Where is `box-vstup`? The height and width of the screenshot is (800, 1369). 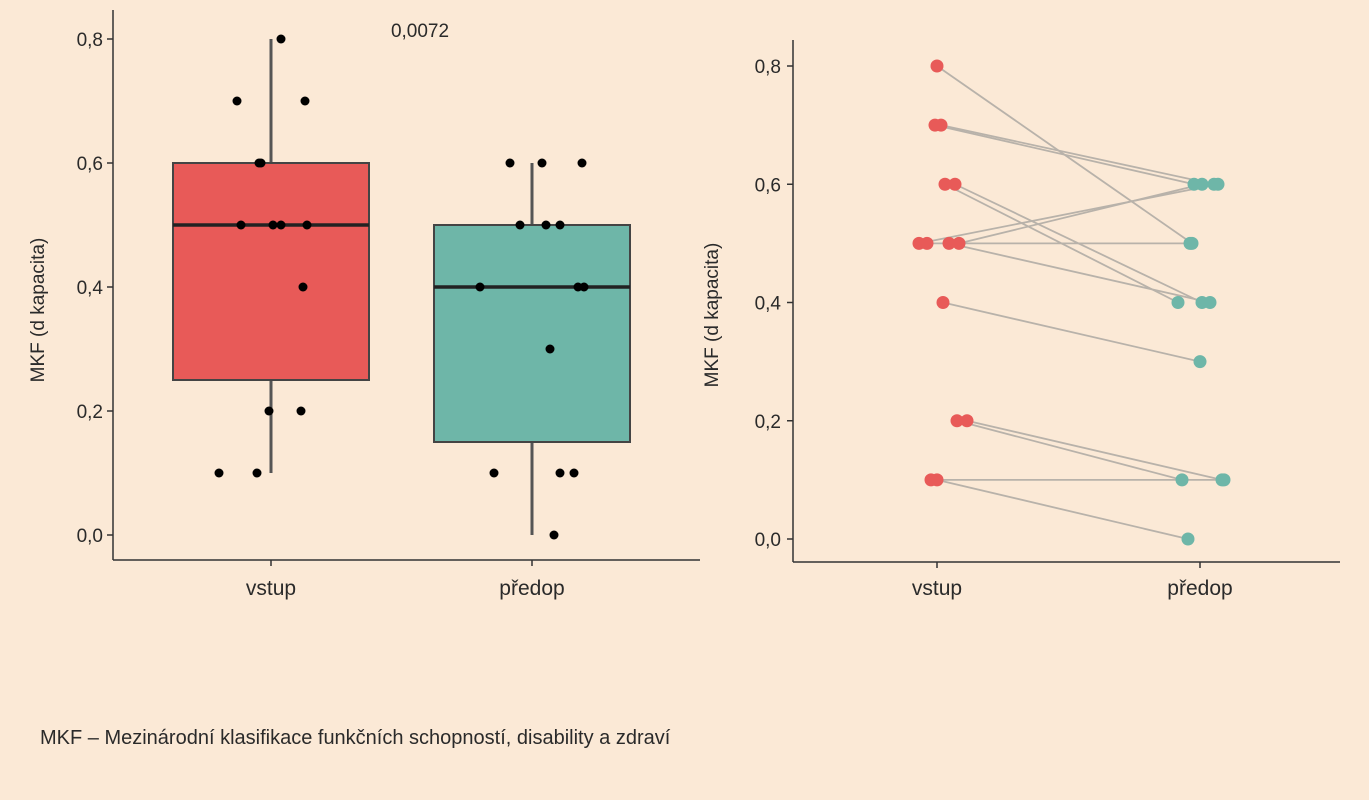
box-vstup is located at coordinates (271, 271).